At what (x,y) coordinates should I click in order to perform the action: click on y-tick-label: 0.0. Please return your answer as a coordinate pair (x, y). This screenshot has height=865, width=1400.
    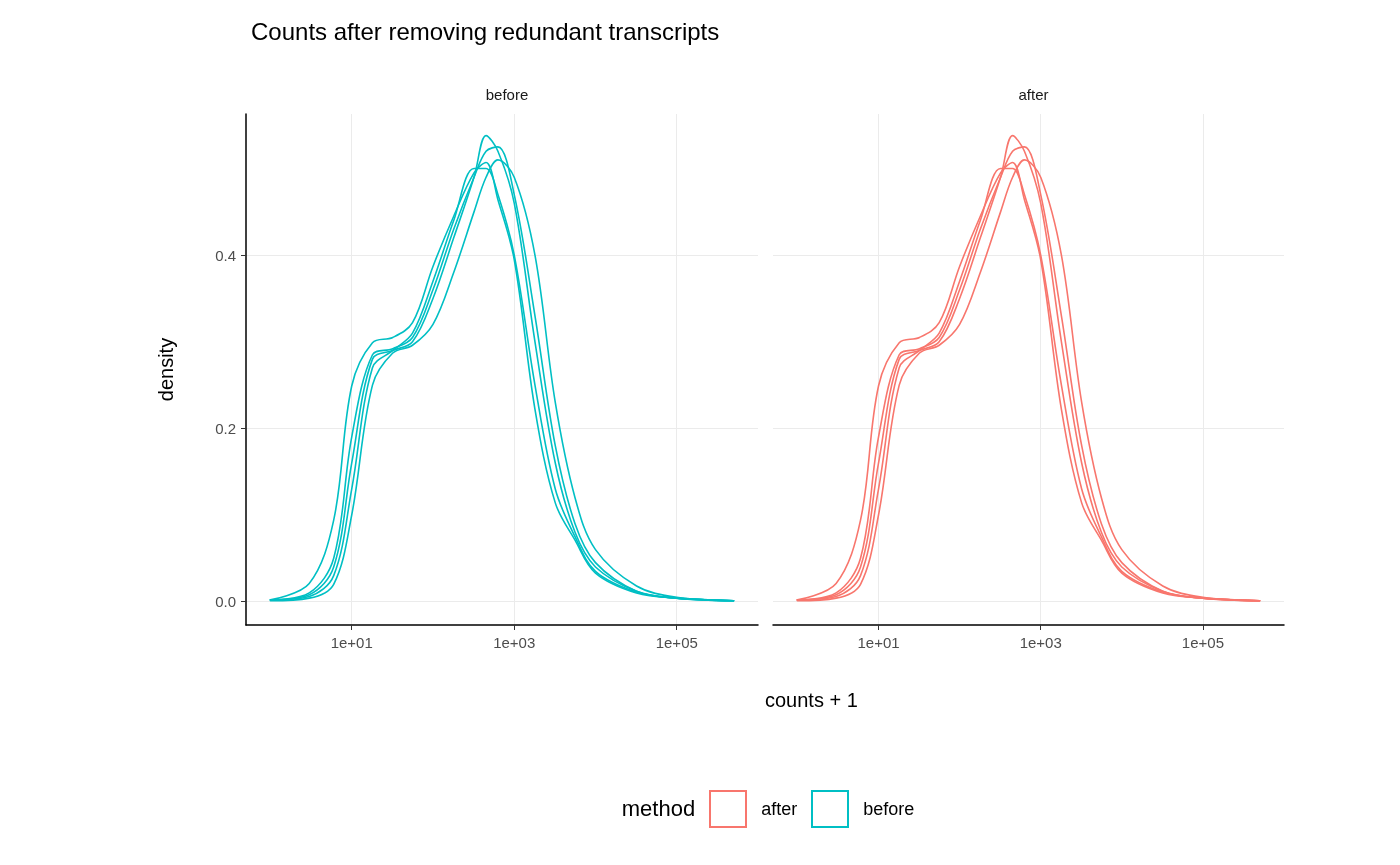
    Looking at the image, I should click on (225, 602).